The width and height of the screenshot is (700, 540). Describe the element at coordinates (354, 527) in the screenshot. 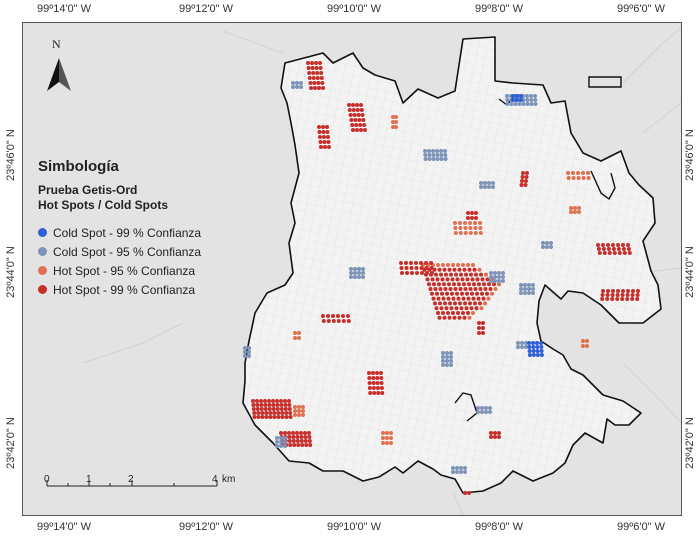

I see `longitude-label-bottom-3: 99º10'0" W` at that location.